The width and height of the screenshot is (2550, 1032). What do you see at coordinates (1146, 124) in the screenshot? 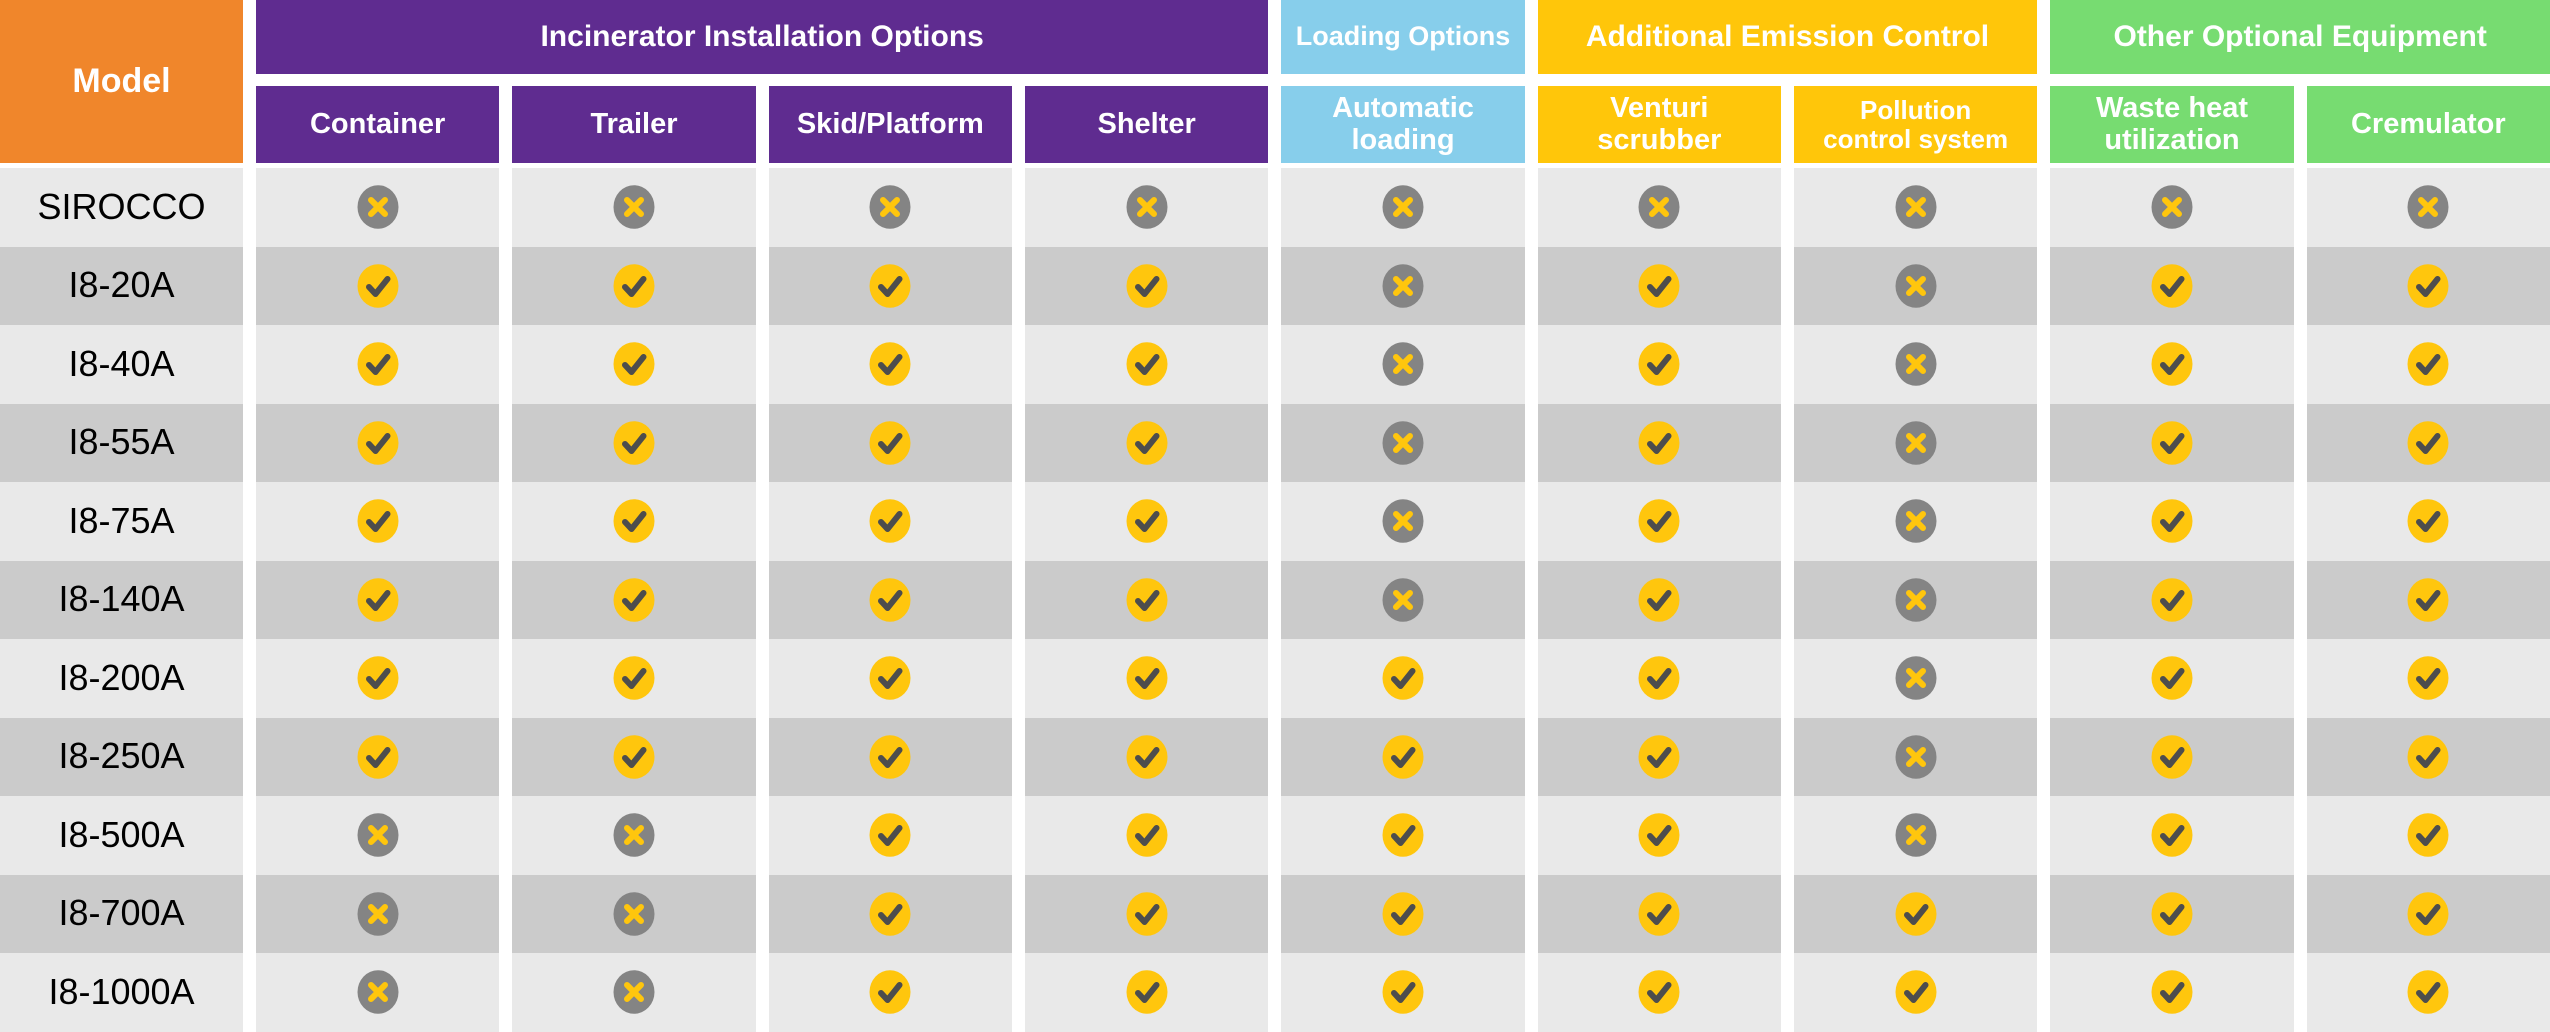
I see `column-header-3: Shelter` at bounding box center [1146, 124].